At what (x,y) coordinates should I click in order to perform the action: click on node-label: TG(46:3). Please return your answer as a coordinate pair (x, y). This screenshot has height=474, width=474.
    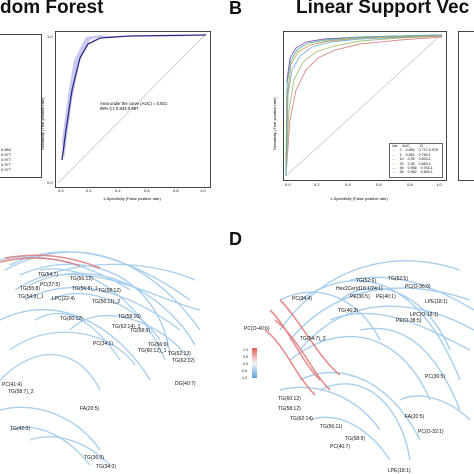
    Looking at the image, I should click on (348, 311).